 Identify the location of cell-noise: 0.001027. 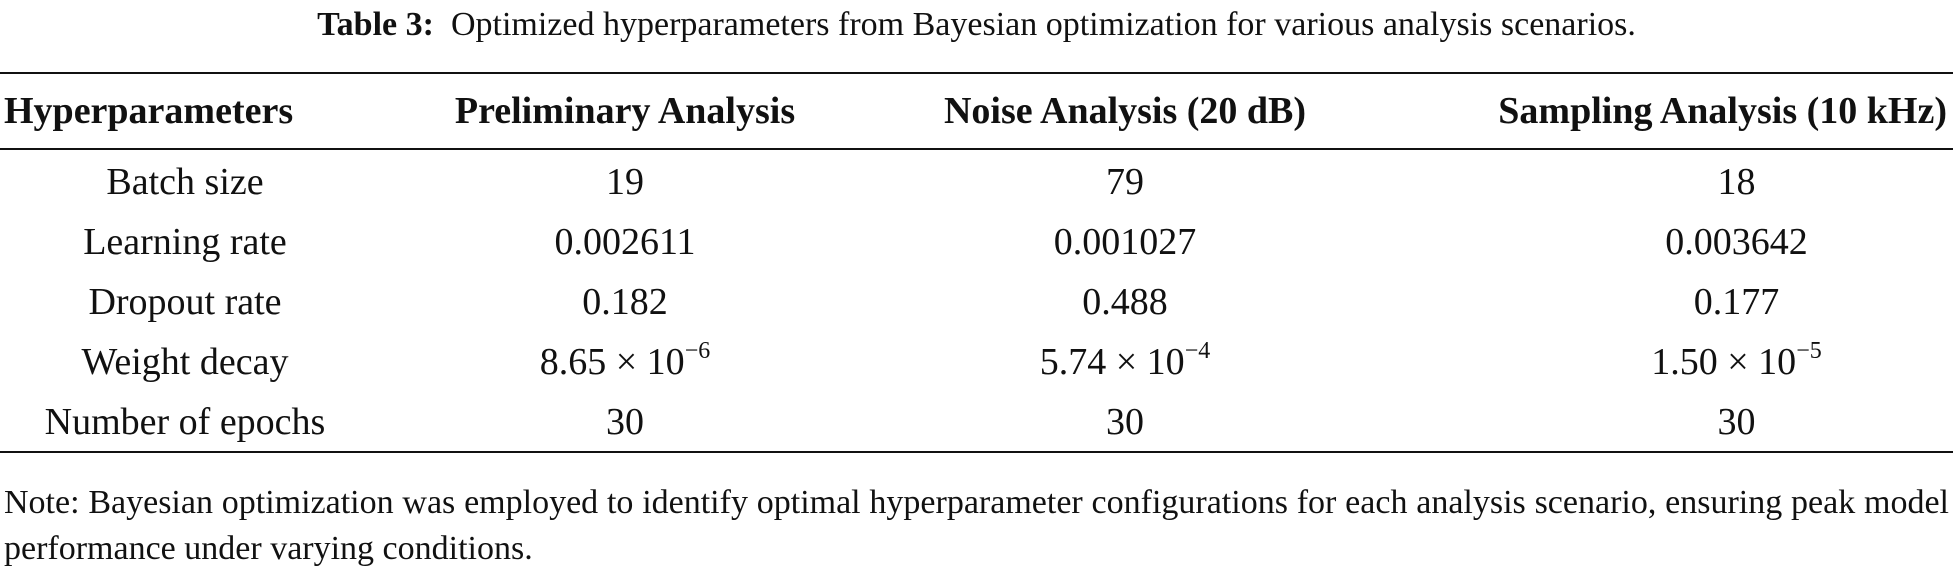
(1125, 242).